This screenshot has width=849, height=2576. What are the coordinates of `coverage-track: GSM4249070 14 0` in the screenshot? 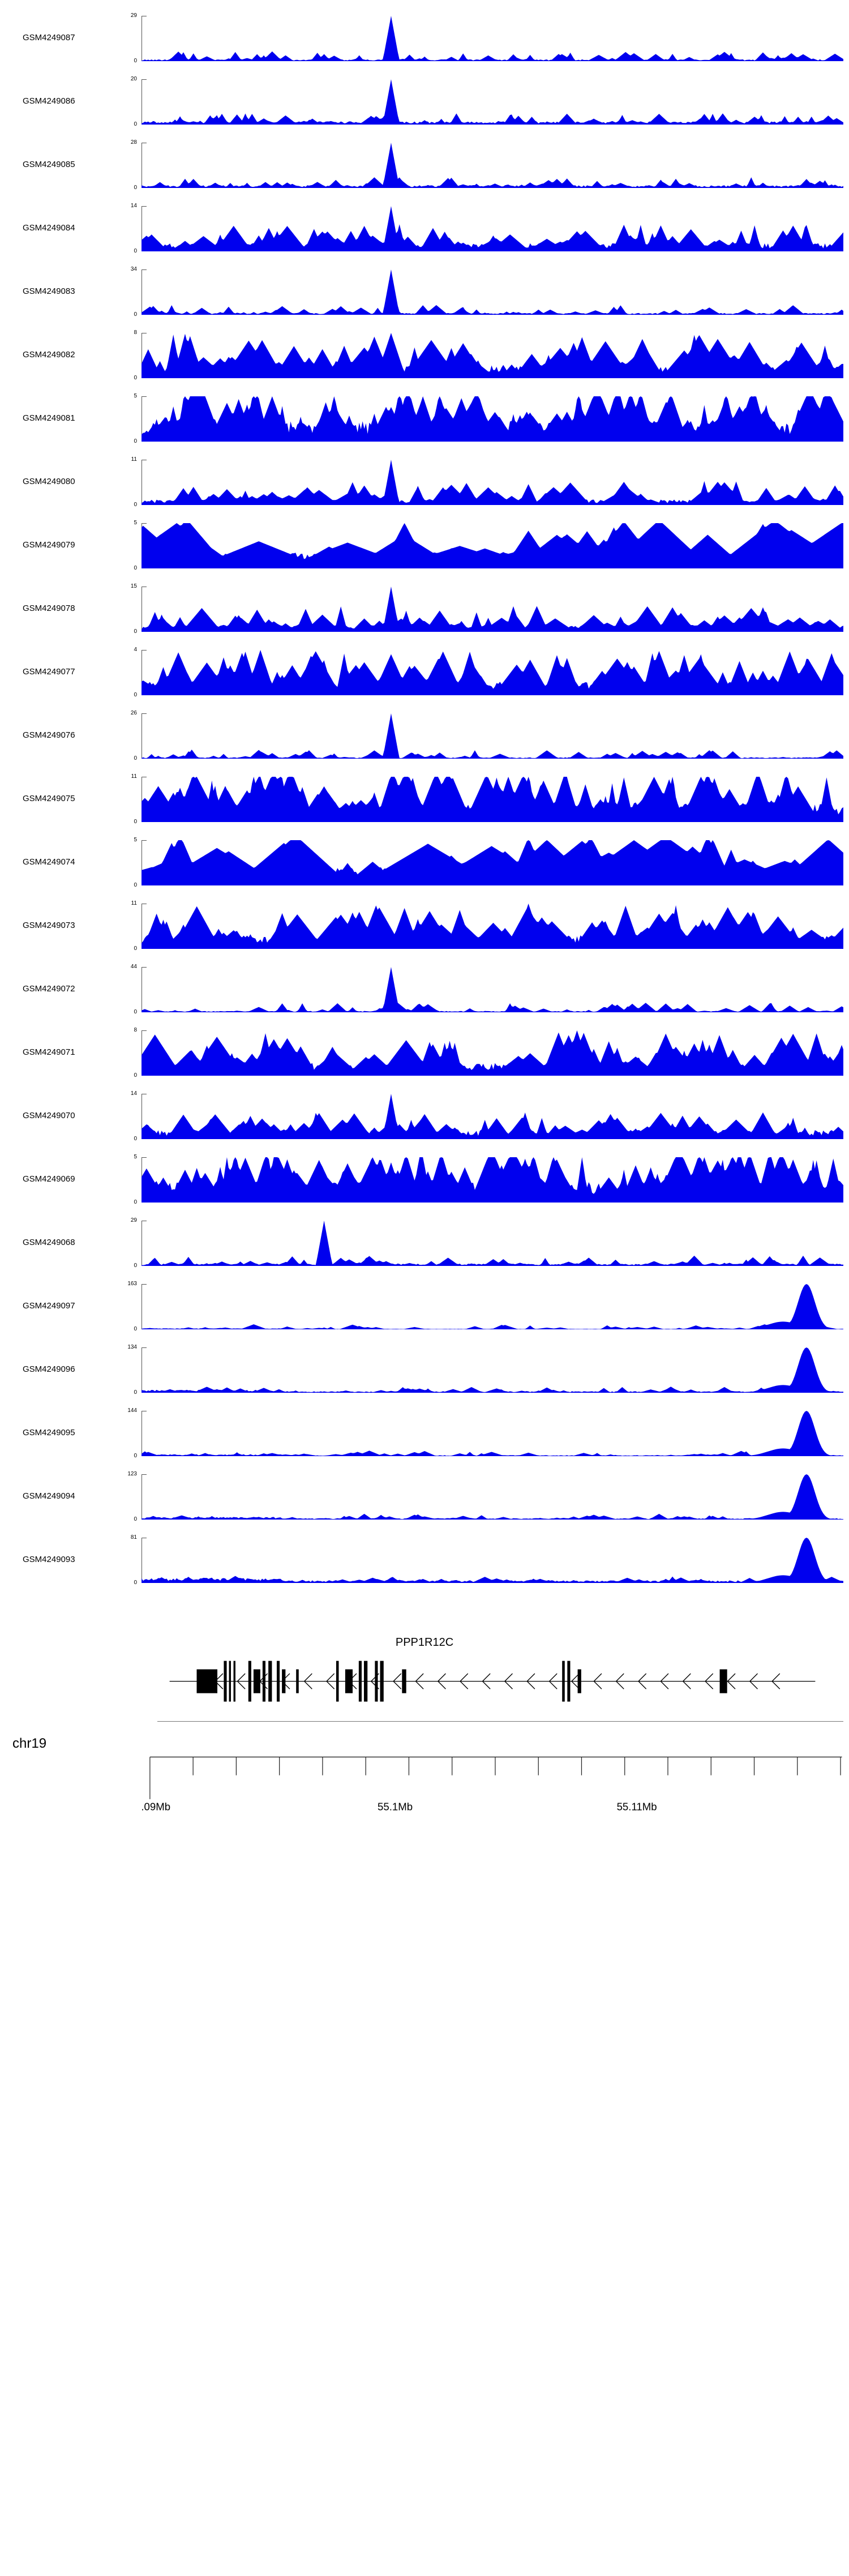 It's located at (424, 1116).